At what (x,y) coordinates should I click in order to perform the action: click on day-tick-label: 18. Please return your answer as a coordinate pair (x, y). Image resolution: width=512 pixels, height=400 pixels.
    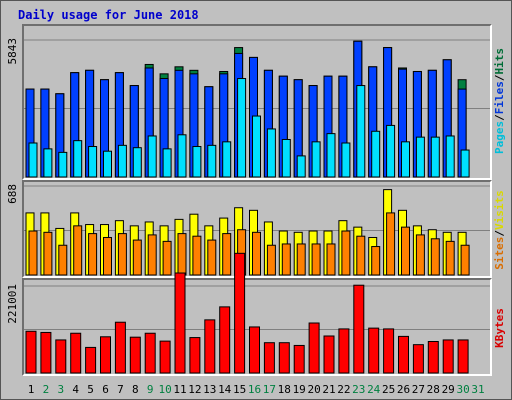
    Looking at the image, I should click on (284, 389).